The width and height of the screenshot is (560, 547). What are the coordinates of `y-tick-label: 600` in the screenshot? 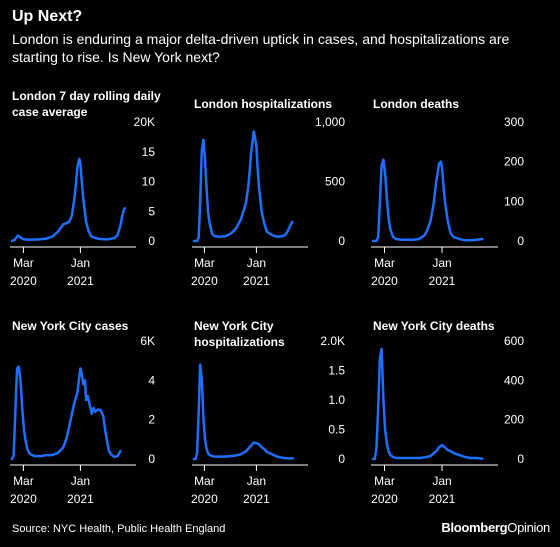 It's located at (514, 341).